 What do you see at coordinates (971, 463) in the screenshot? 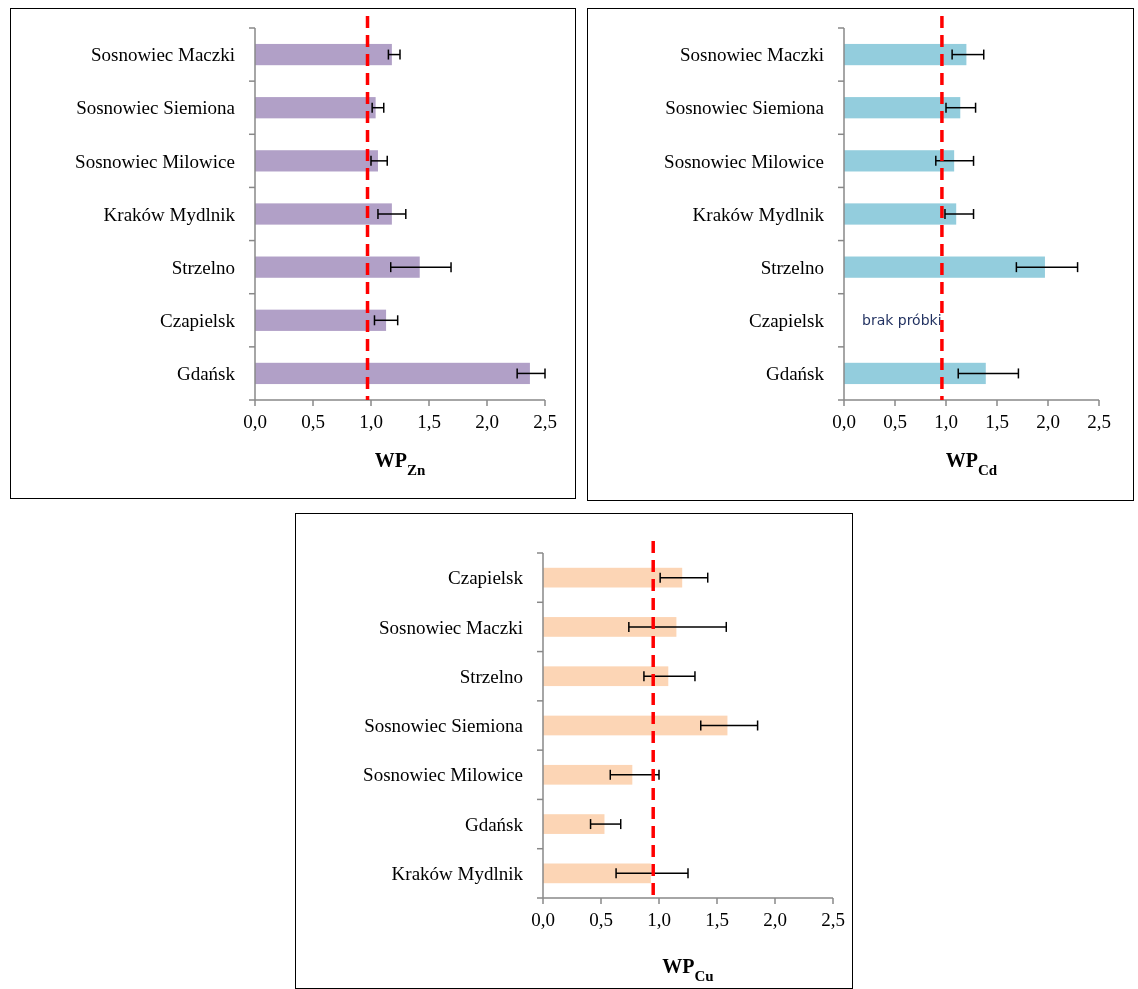
I see `x-axis-title: WP$_{Cd}$` at bounding box center [971, 463].